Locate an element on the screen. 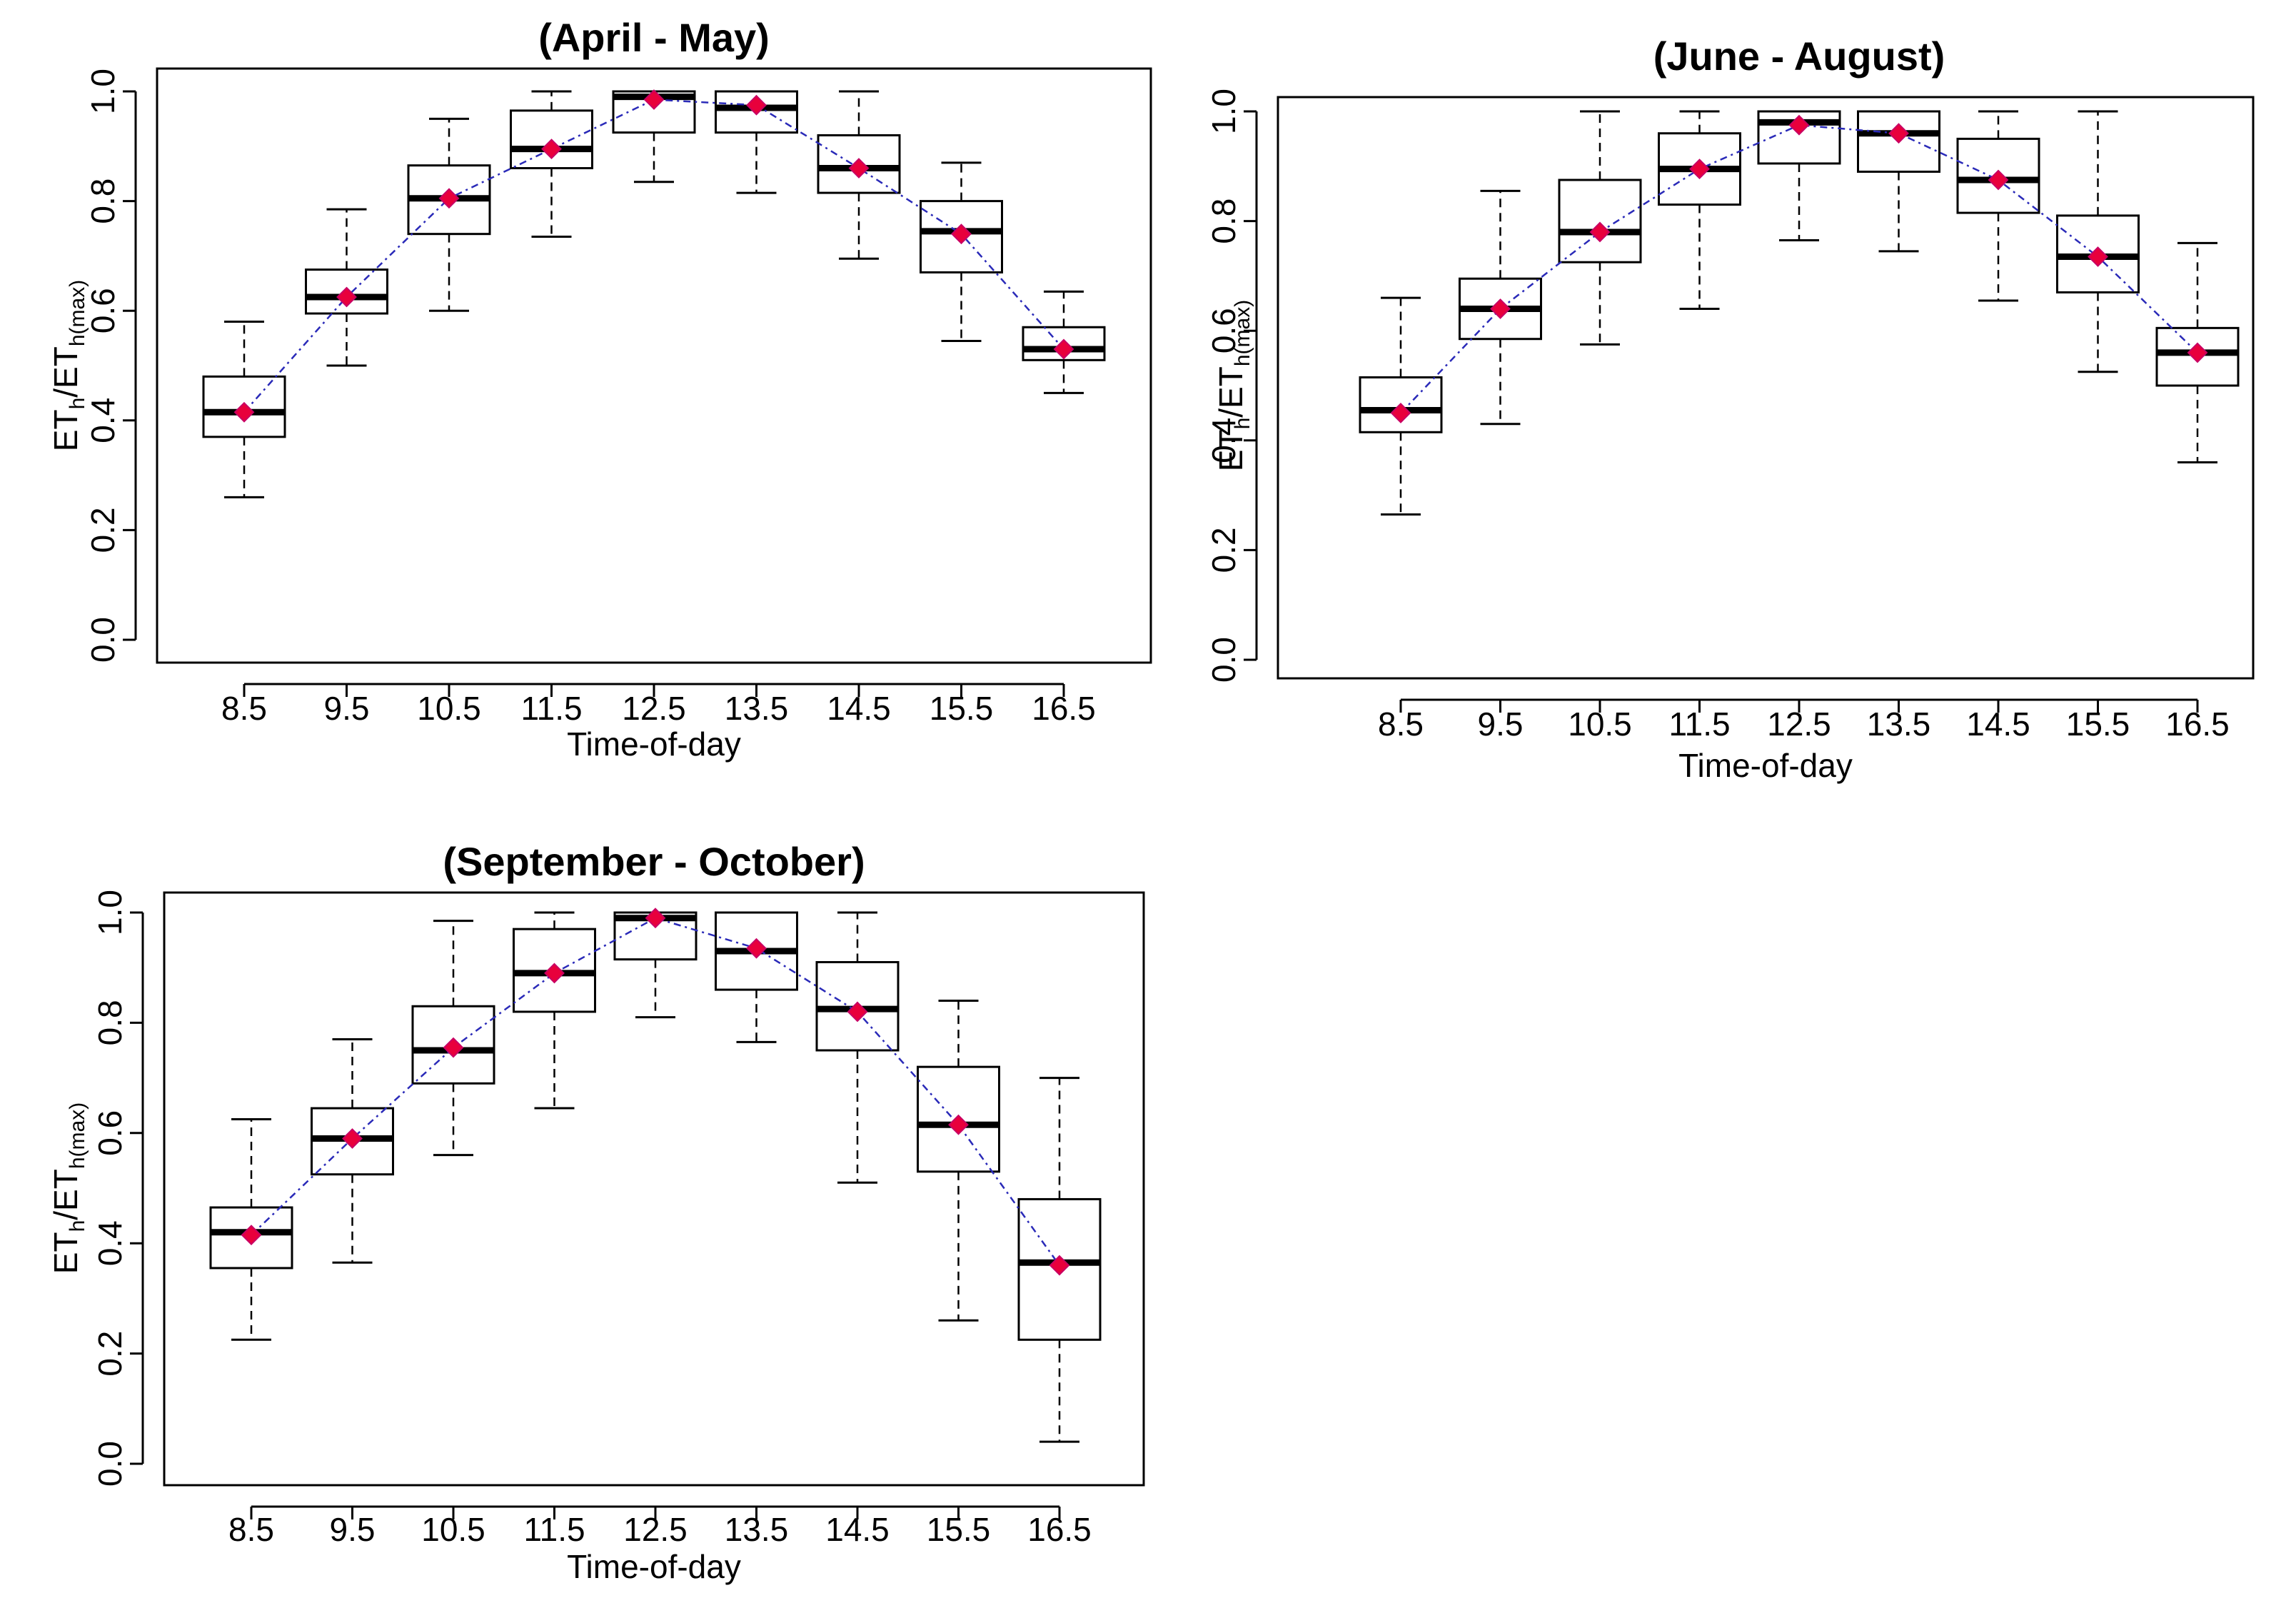 The height and width of the screenshot is (1603, 2296). x-tick-label: 9.5 is located at coordinates (353, 1529).